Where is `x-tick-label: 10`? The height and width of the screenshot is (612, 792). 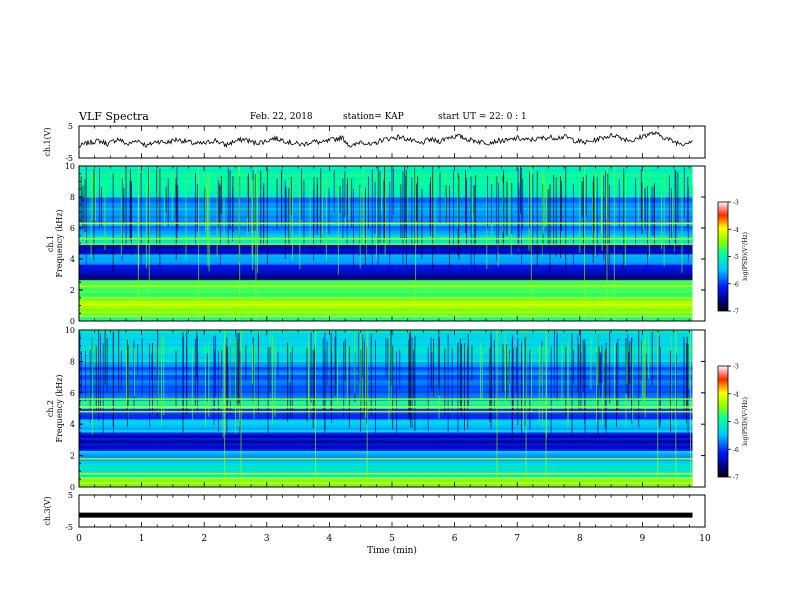 x-tick-label: 10 is located at coordinates (705, 539).